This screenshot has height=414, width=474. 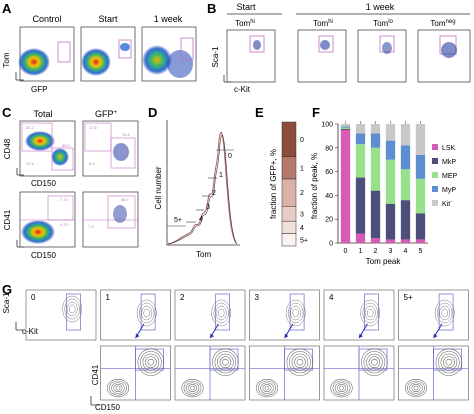 What do you see at coordinates (121, 152) in the screenshot?
I see `panel-c-cluster-gfp-top` at bounding box center [121, 152].